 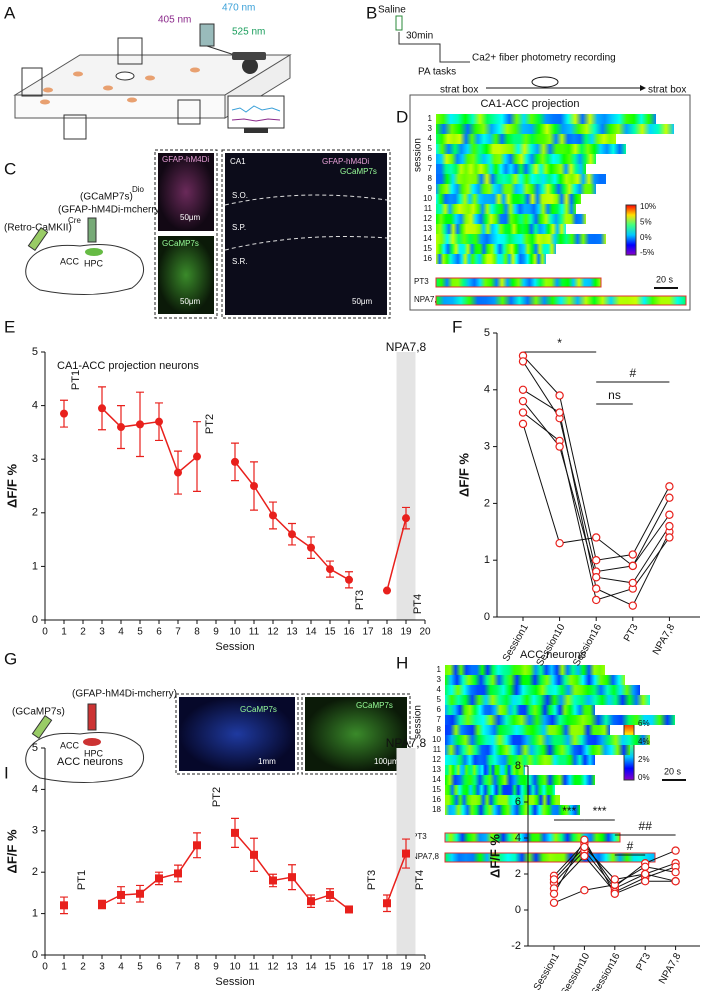 I want to click on virus-label: (GCaMP7s), so click(x=38, y=712).